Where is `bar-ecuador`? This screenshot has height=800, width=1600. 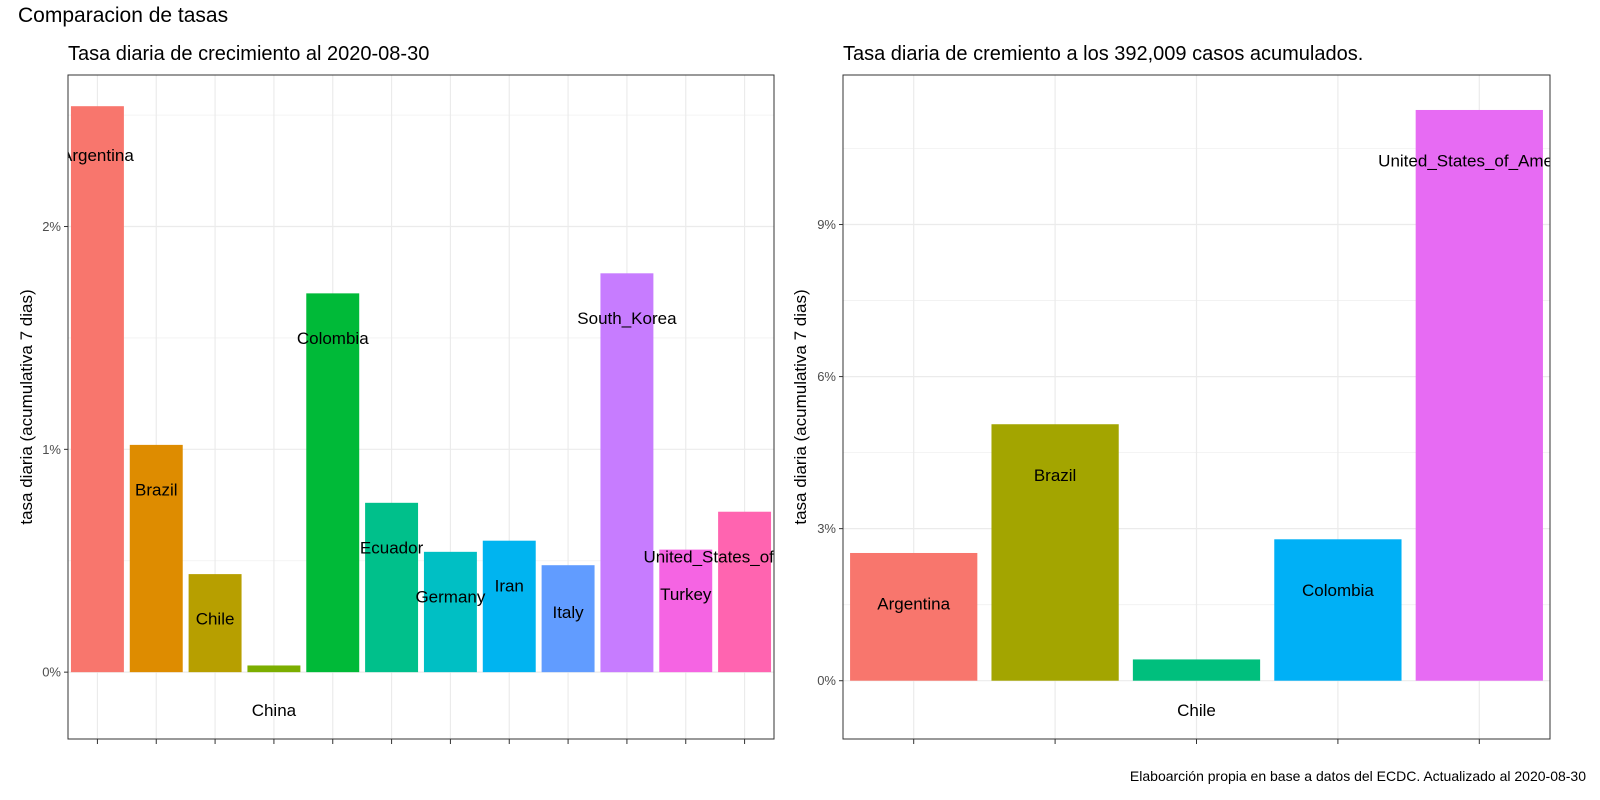 bar-ecuador is located at coordinates (392, 587).